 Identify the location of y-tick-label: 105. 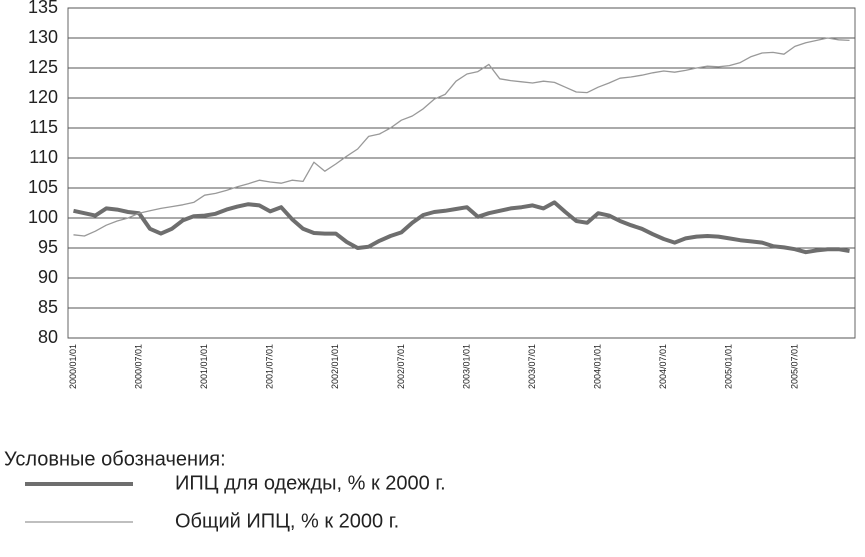
(43, 187).